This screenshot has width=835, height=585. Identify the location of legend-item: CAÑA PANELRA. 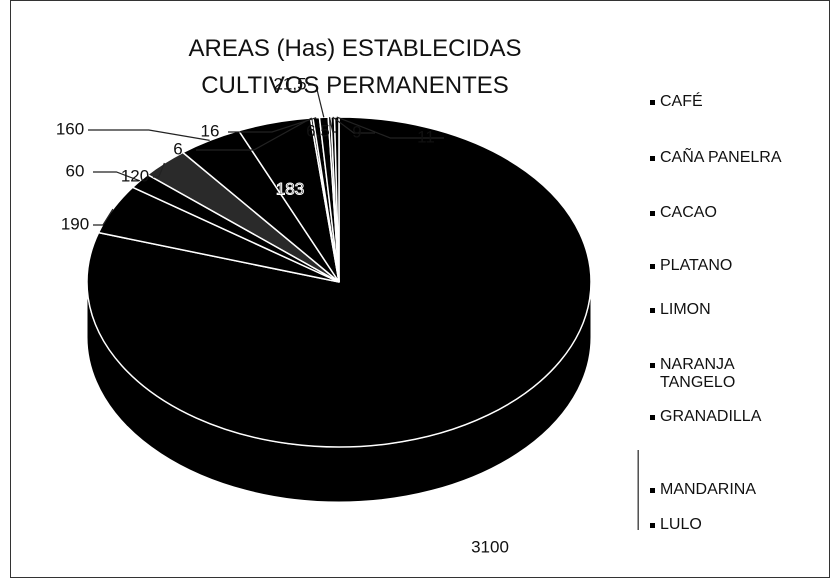
(730, 158).